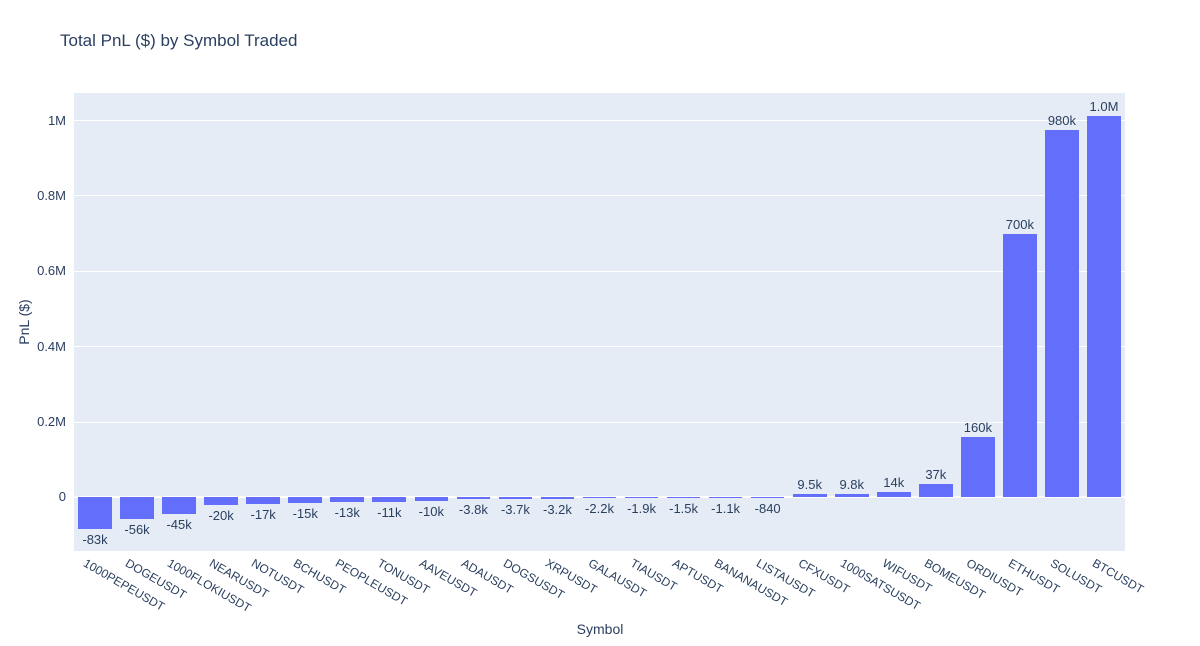  I want to click on bar-value-label: 9.8k, so click(852, 484).